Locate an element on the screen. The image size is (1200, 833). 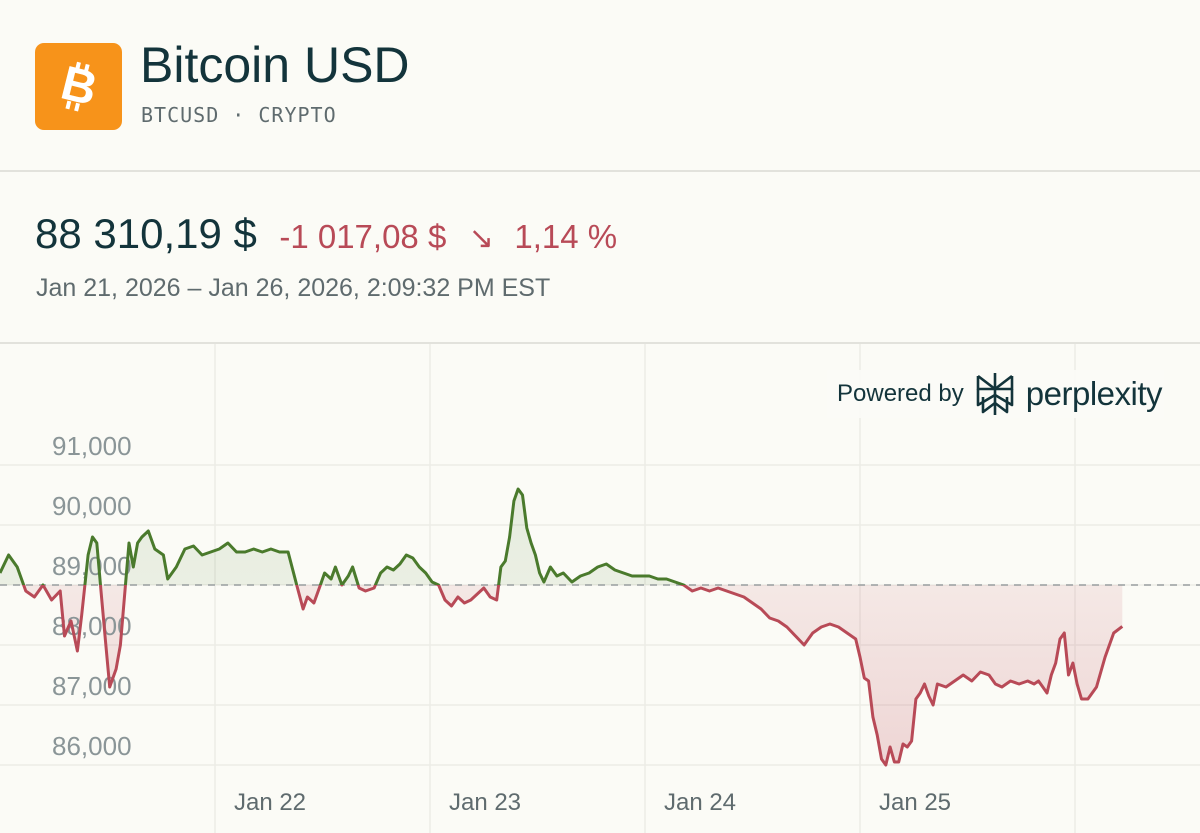
bitcoin-icon: B is located at coordinates (78, 86).